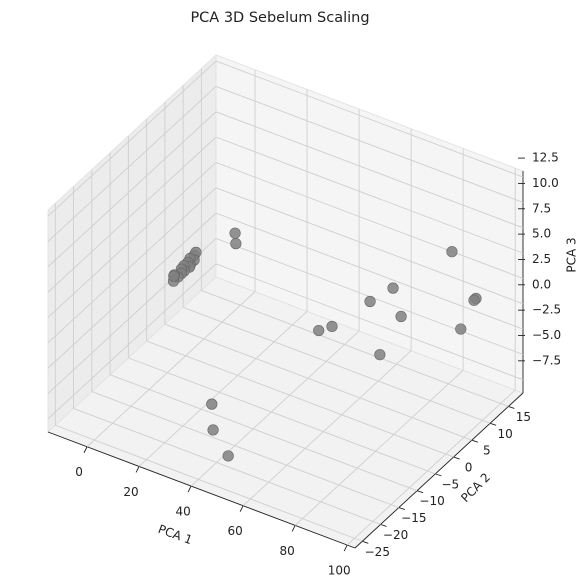 The height and width of the screenshot is (581, 576). I want to click on x-tick-label: 20, so click(130, 492).